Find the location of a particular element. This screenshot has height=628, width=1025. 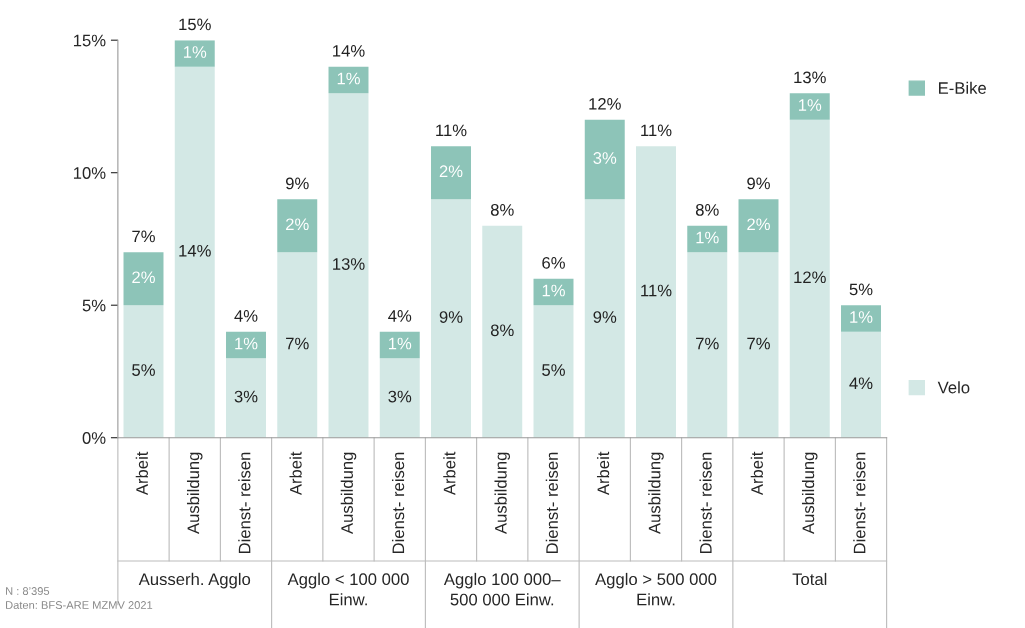

total-label: 14% is located at coordinates (349, 51).